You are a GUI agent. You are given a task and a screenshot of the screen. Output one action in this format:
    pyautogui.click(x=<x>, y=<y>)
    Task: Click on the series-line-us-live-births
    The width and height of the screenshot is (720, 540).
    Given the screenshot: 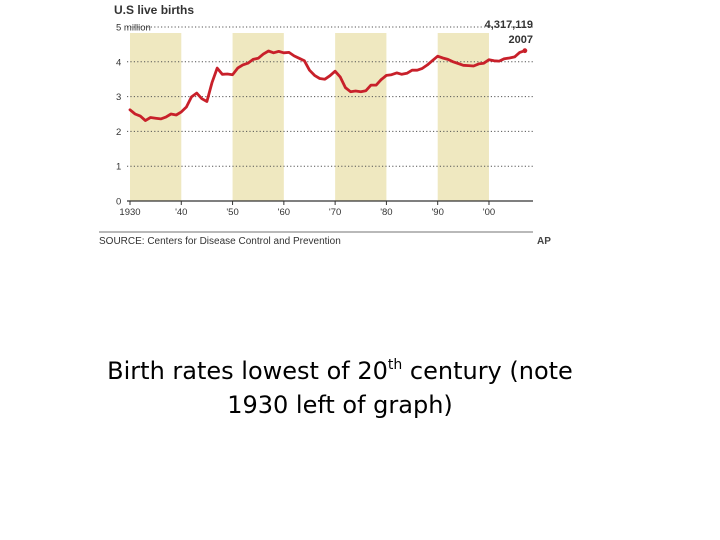 What is the action you would take?
    pyautogui.click(x=327, y=85)
    